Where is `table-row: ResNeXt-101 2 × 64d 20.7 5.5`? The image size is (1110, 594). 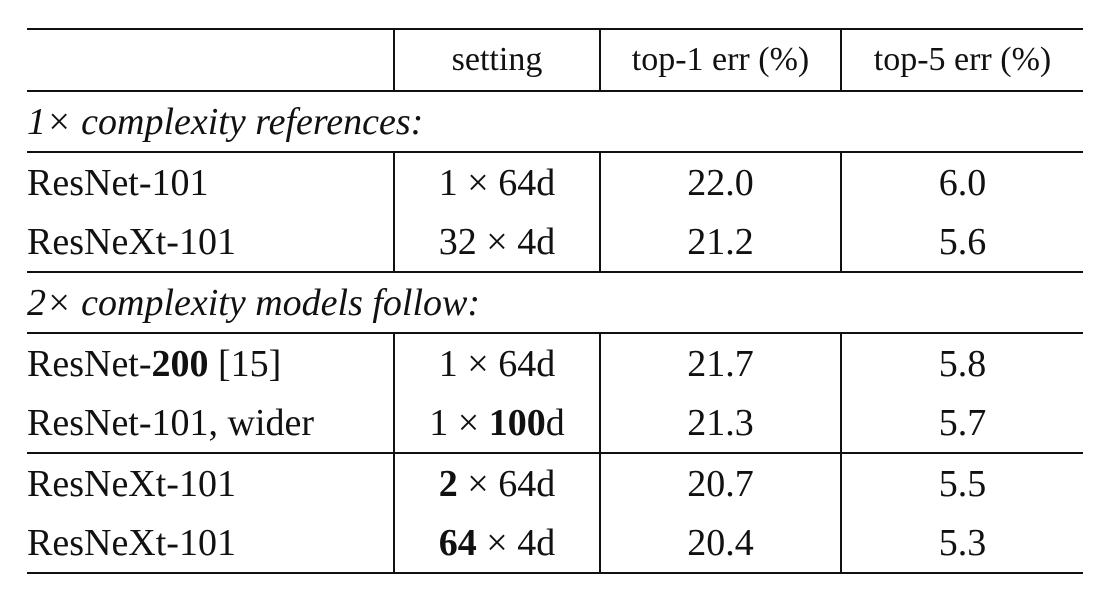 table-row: ResNeXt-101 2 × 64d 20.7 5.5 is located at coordinates (555, 483).